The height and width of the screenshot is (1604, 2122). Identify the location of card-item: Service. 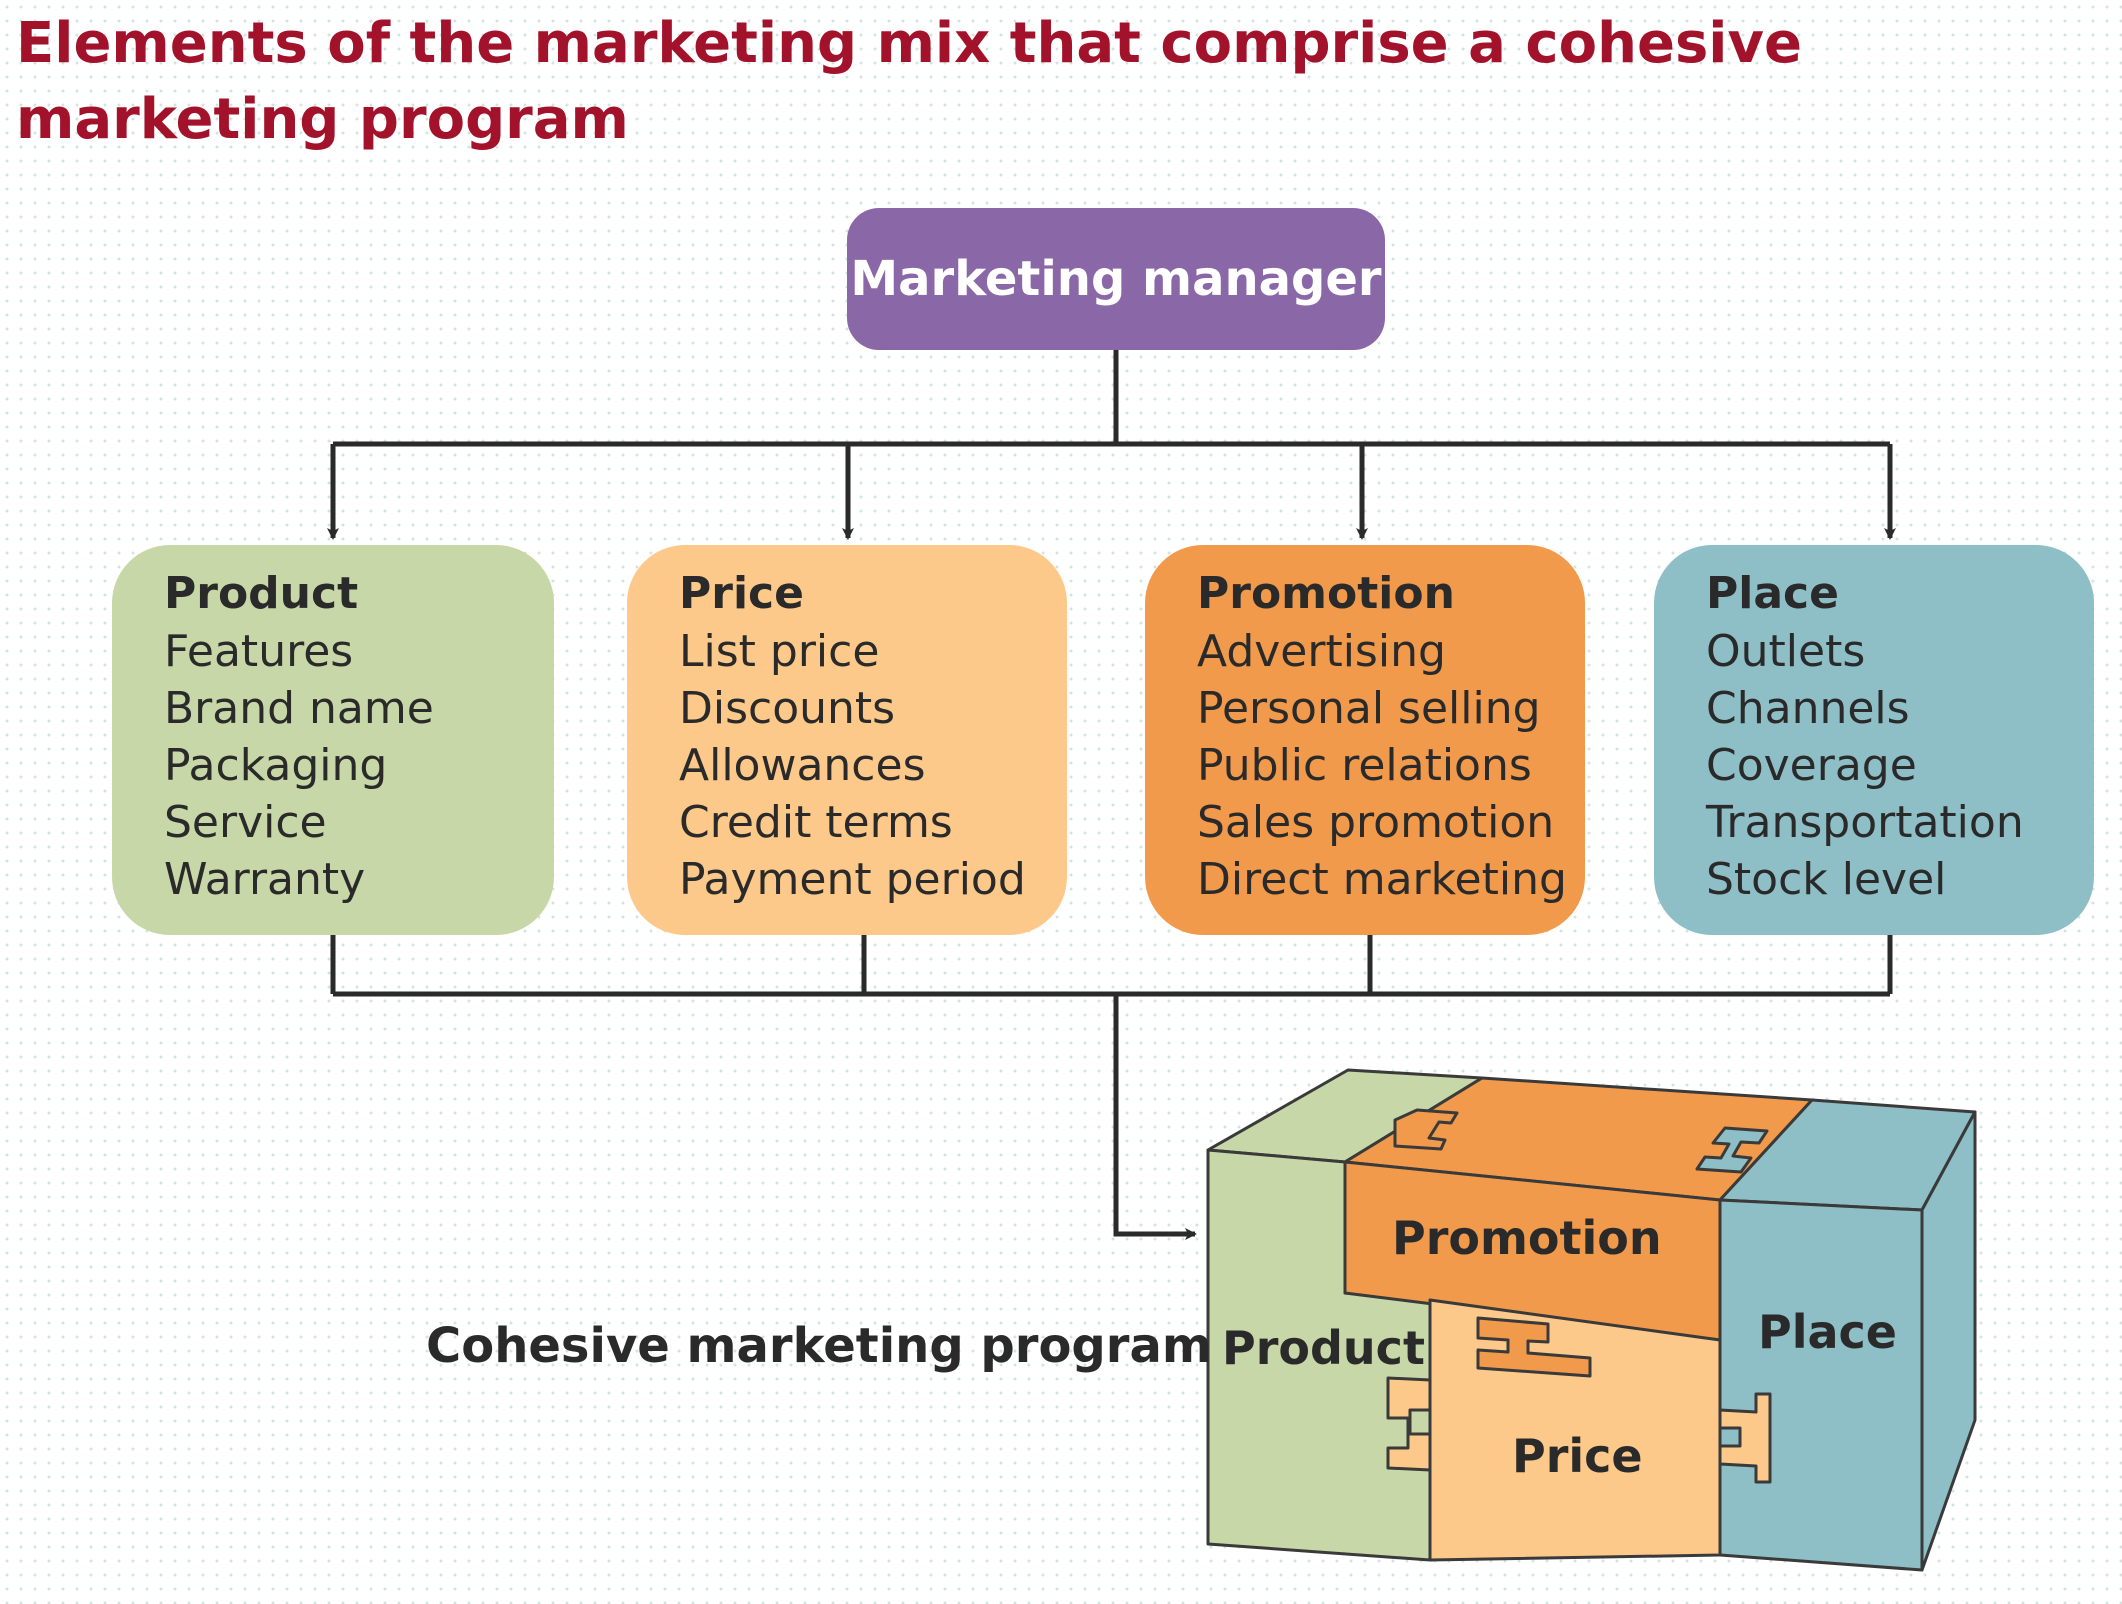
(245, 822).